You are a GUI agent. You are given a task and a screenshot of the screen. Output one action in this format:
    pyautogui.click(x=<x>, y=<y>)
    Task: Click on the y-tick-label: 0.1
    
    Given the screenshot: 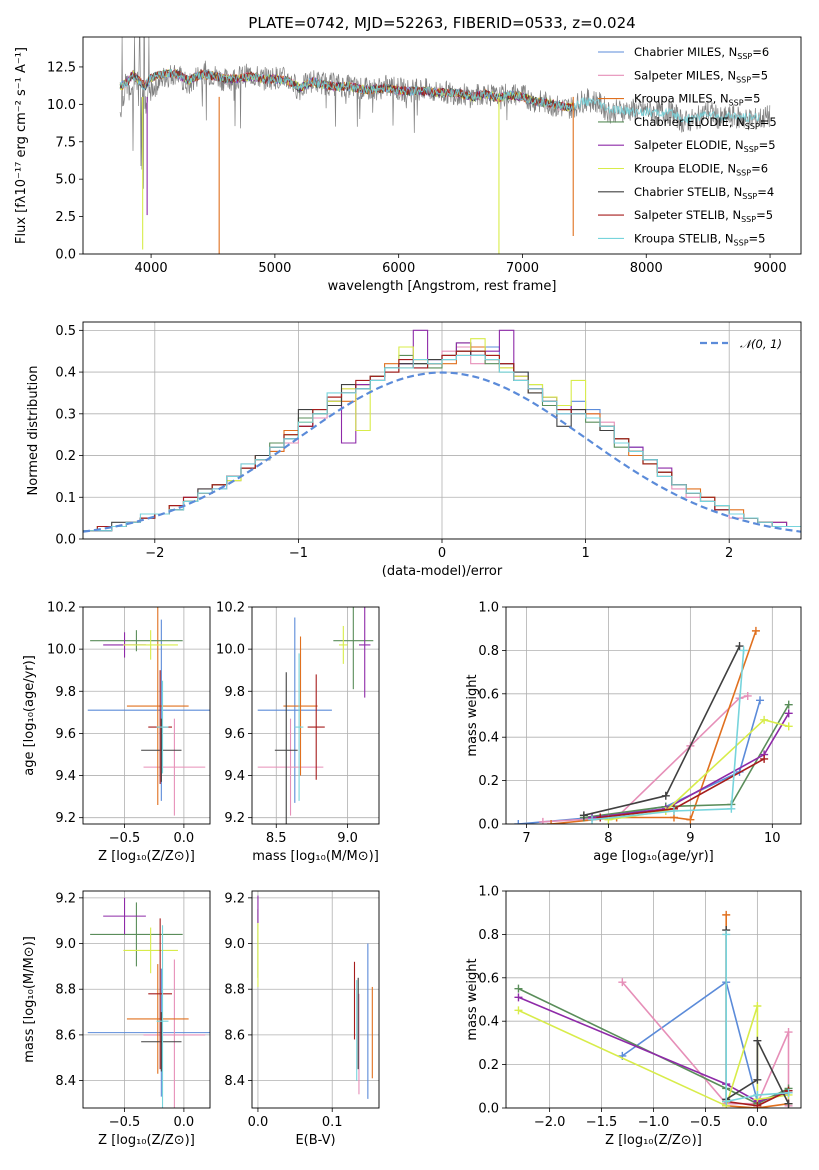 What is the action you would take?
    pyautogui.click(x=65, y=498)
    